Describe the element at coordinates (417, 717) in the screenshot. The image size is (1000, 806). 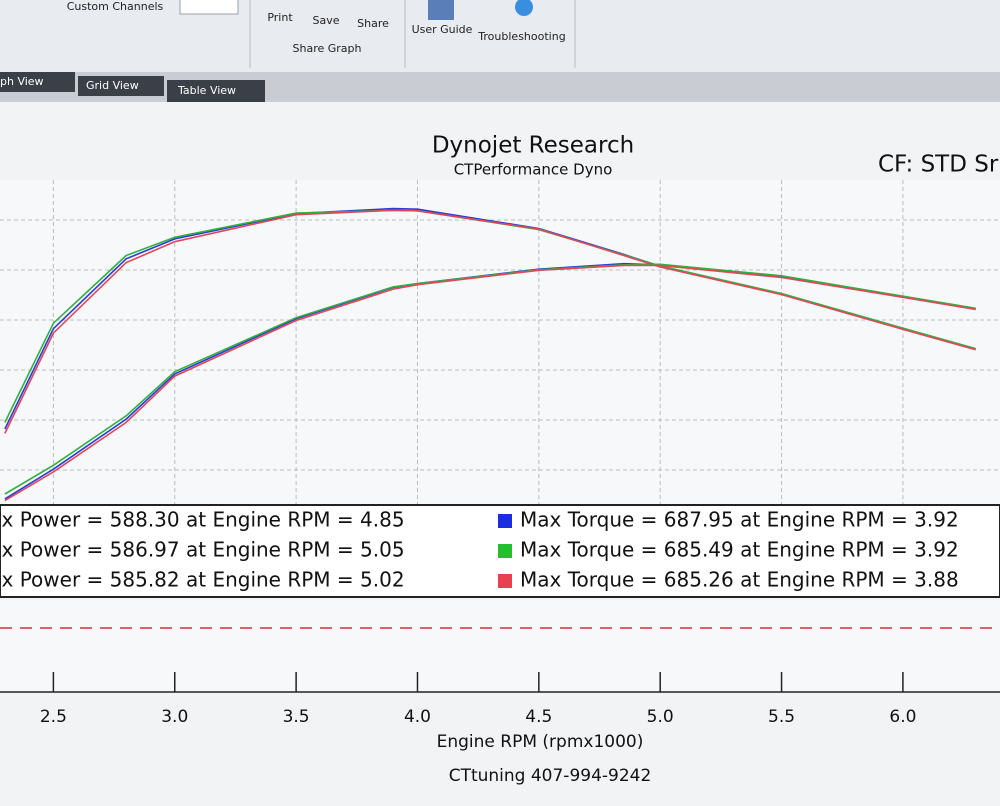
I see `x-tick-label: 4.0` at that location.